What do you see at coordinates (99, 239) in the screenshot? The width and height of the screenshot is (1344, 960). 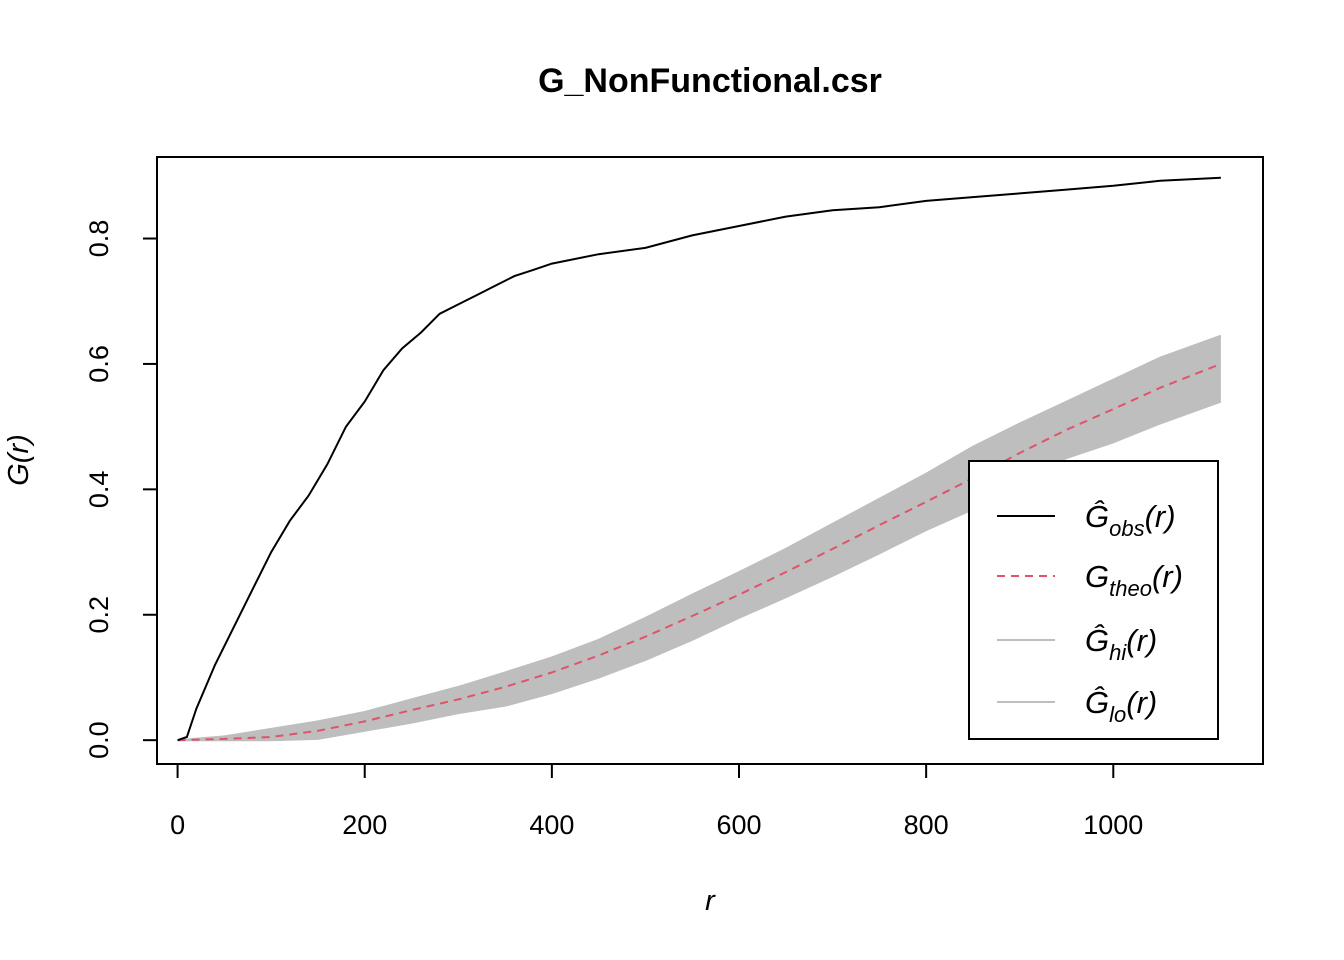 I see `y-tick-label: 0.8` at bounding box center [99, 239].